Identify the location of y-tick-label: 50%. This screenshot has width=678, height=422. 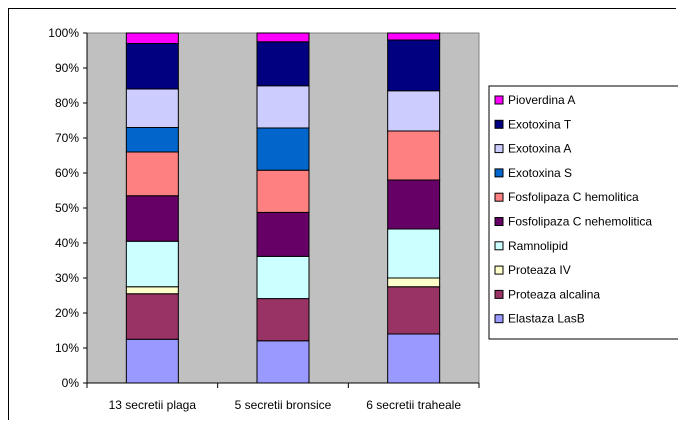
(67, 208).